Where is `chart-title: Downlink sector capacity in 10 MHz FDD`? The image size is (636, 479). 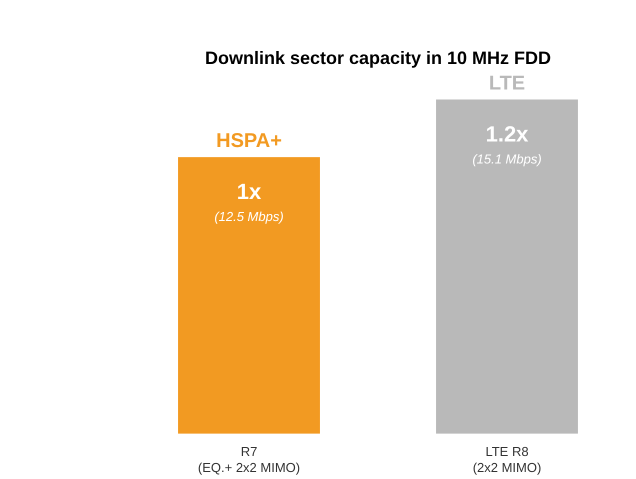 chart-title: Downlink sector capacity in 10 MHz FDD is located at coordinates (378, 58).